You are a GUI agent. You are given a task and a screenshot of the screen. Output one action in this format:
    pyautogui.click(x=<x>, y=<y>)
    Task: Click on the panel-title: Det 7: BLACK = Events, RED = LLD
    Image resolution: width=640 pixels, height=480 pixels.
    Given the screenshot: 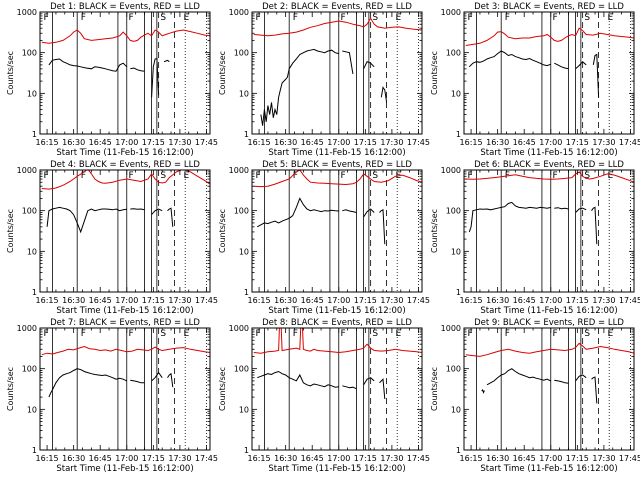 What is the action you would take?
    pyautogui.click(x=125, y=323)
    